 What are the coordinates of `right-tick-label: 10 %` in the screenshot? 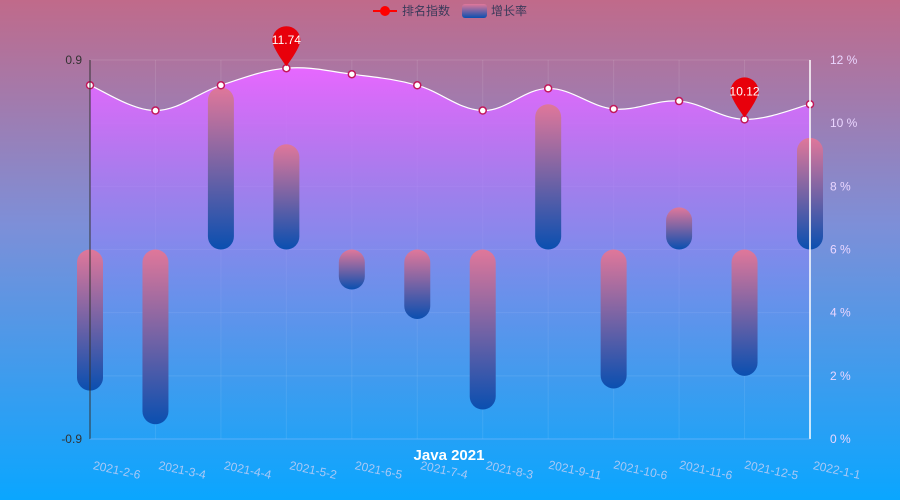 It's located at (844, 123).